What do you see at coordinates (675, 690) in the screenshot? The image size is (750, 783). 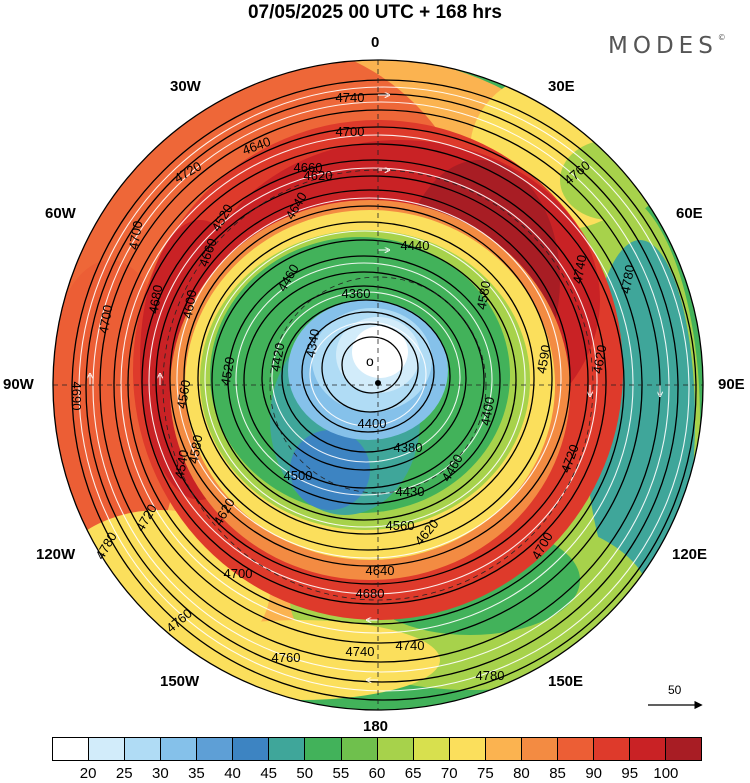 I see `reference-vector-label: 50` at bounding box center [675, 690].